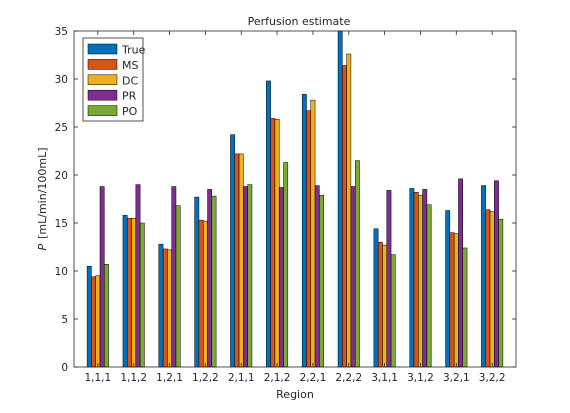 Image resolution: width=570 pixels, height=413 pixels. Describe the element at coordinates (456, 378) in the screenshot. I see `x-tick-label: 3,2,1` at that location.